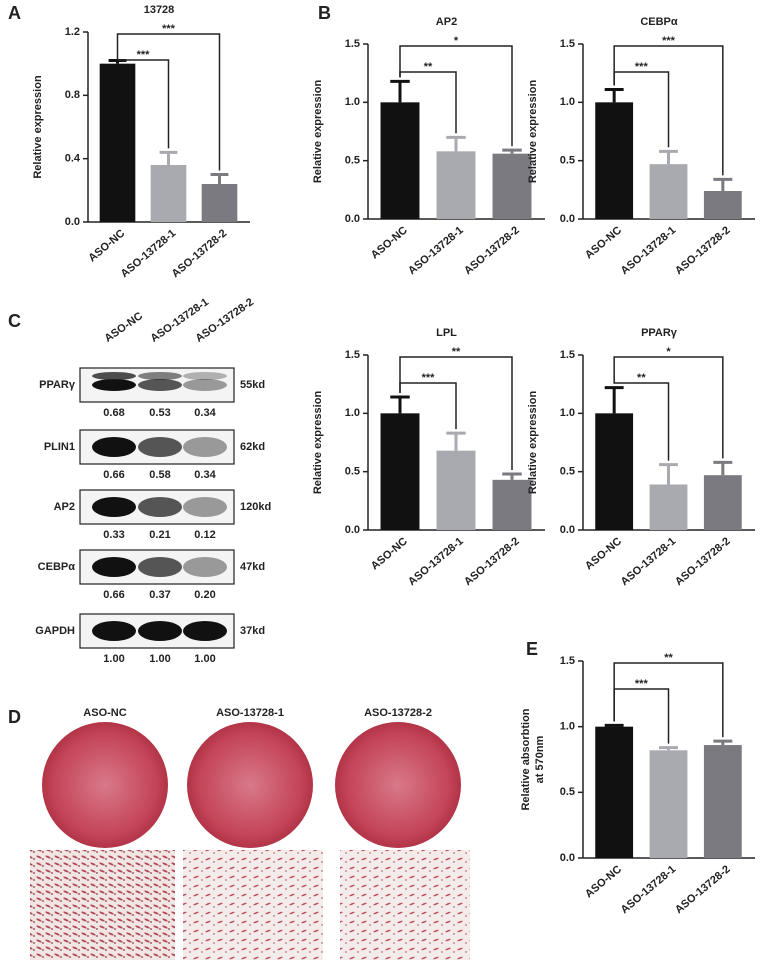 The height and width of the screenshot is (965, 778). I want to click on panel-label: E, so click(532, 649).